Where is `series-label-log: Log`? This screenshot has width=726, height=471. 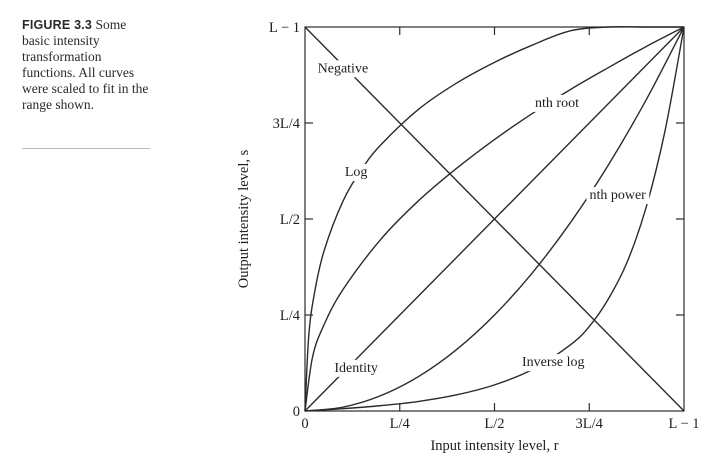 series-label-log: Log is located at coordinates (356, 172).